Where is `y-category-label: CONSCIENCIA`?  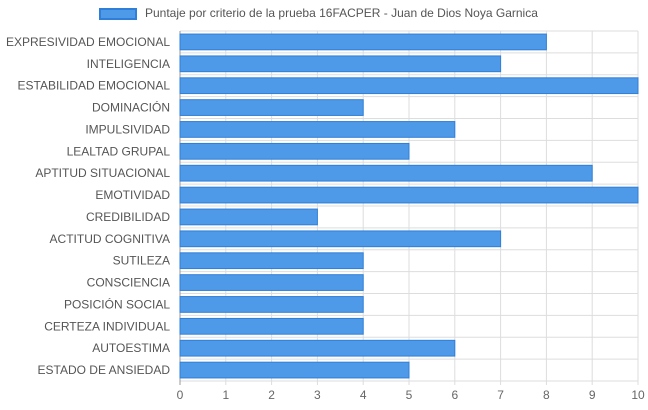
y-category-label: CONSCIENCIA is located at coordinates (128, 283).